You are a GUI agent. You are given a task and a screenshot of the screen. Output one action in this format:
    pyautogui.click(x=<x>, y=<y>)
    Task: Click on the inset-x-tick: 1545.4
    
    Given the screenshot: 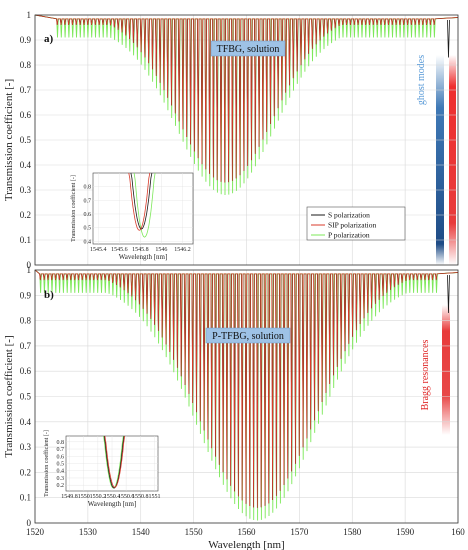 What is the action you would take?
    pyautogui.click(x=98, y=250)
    